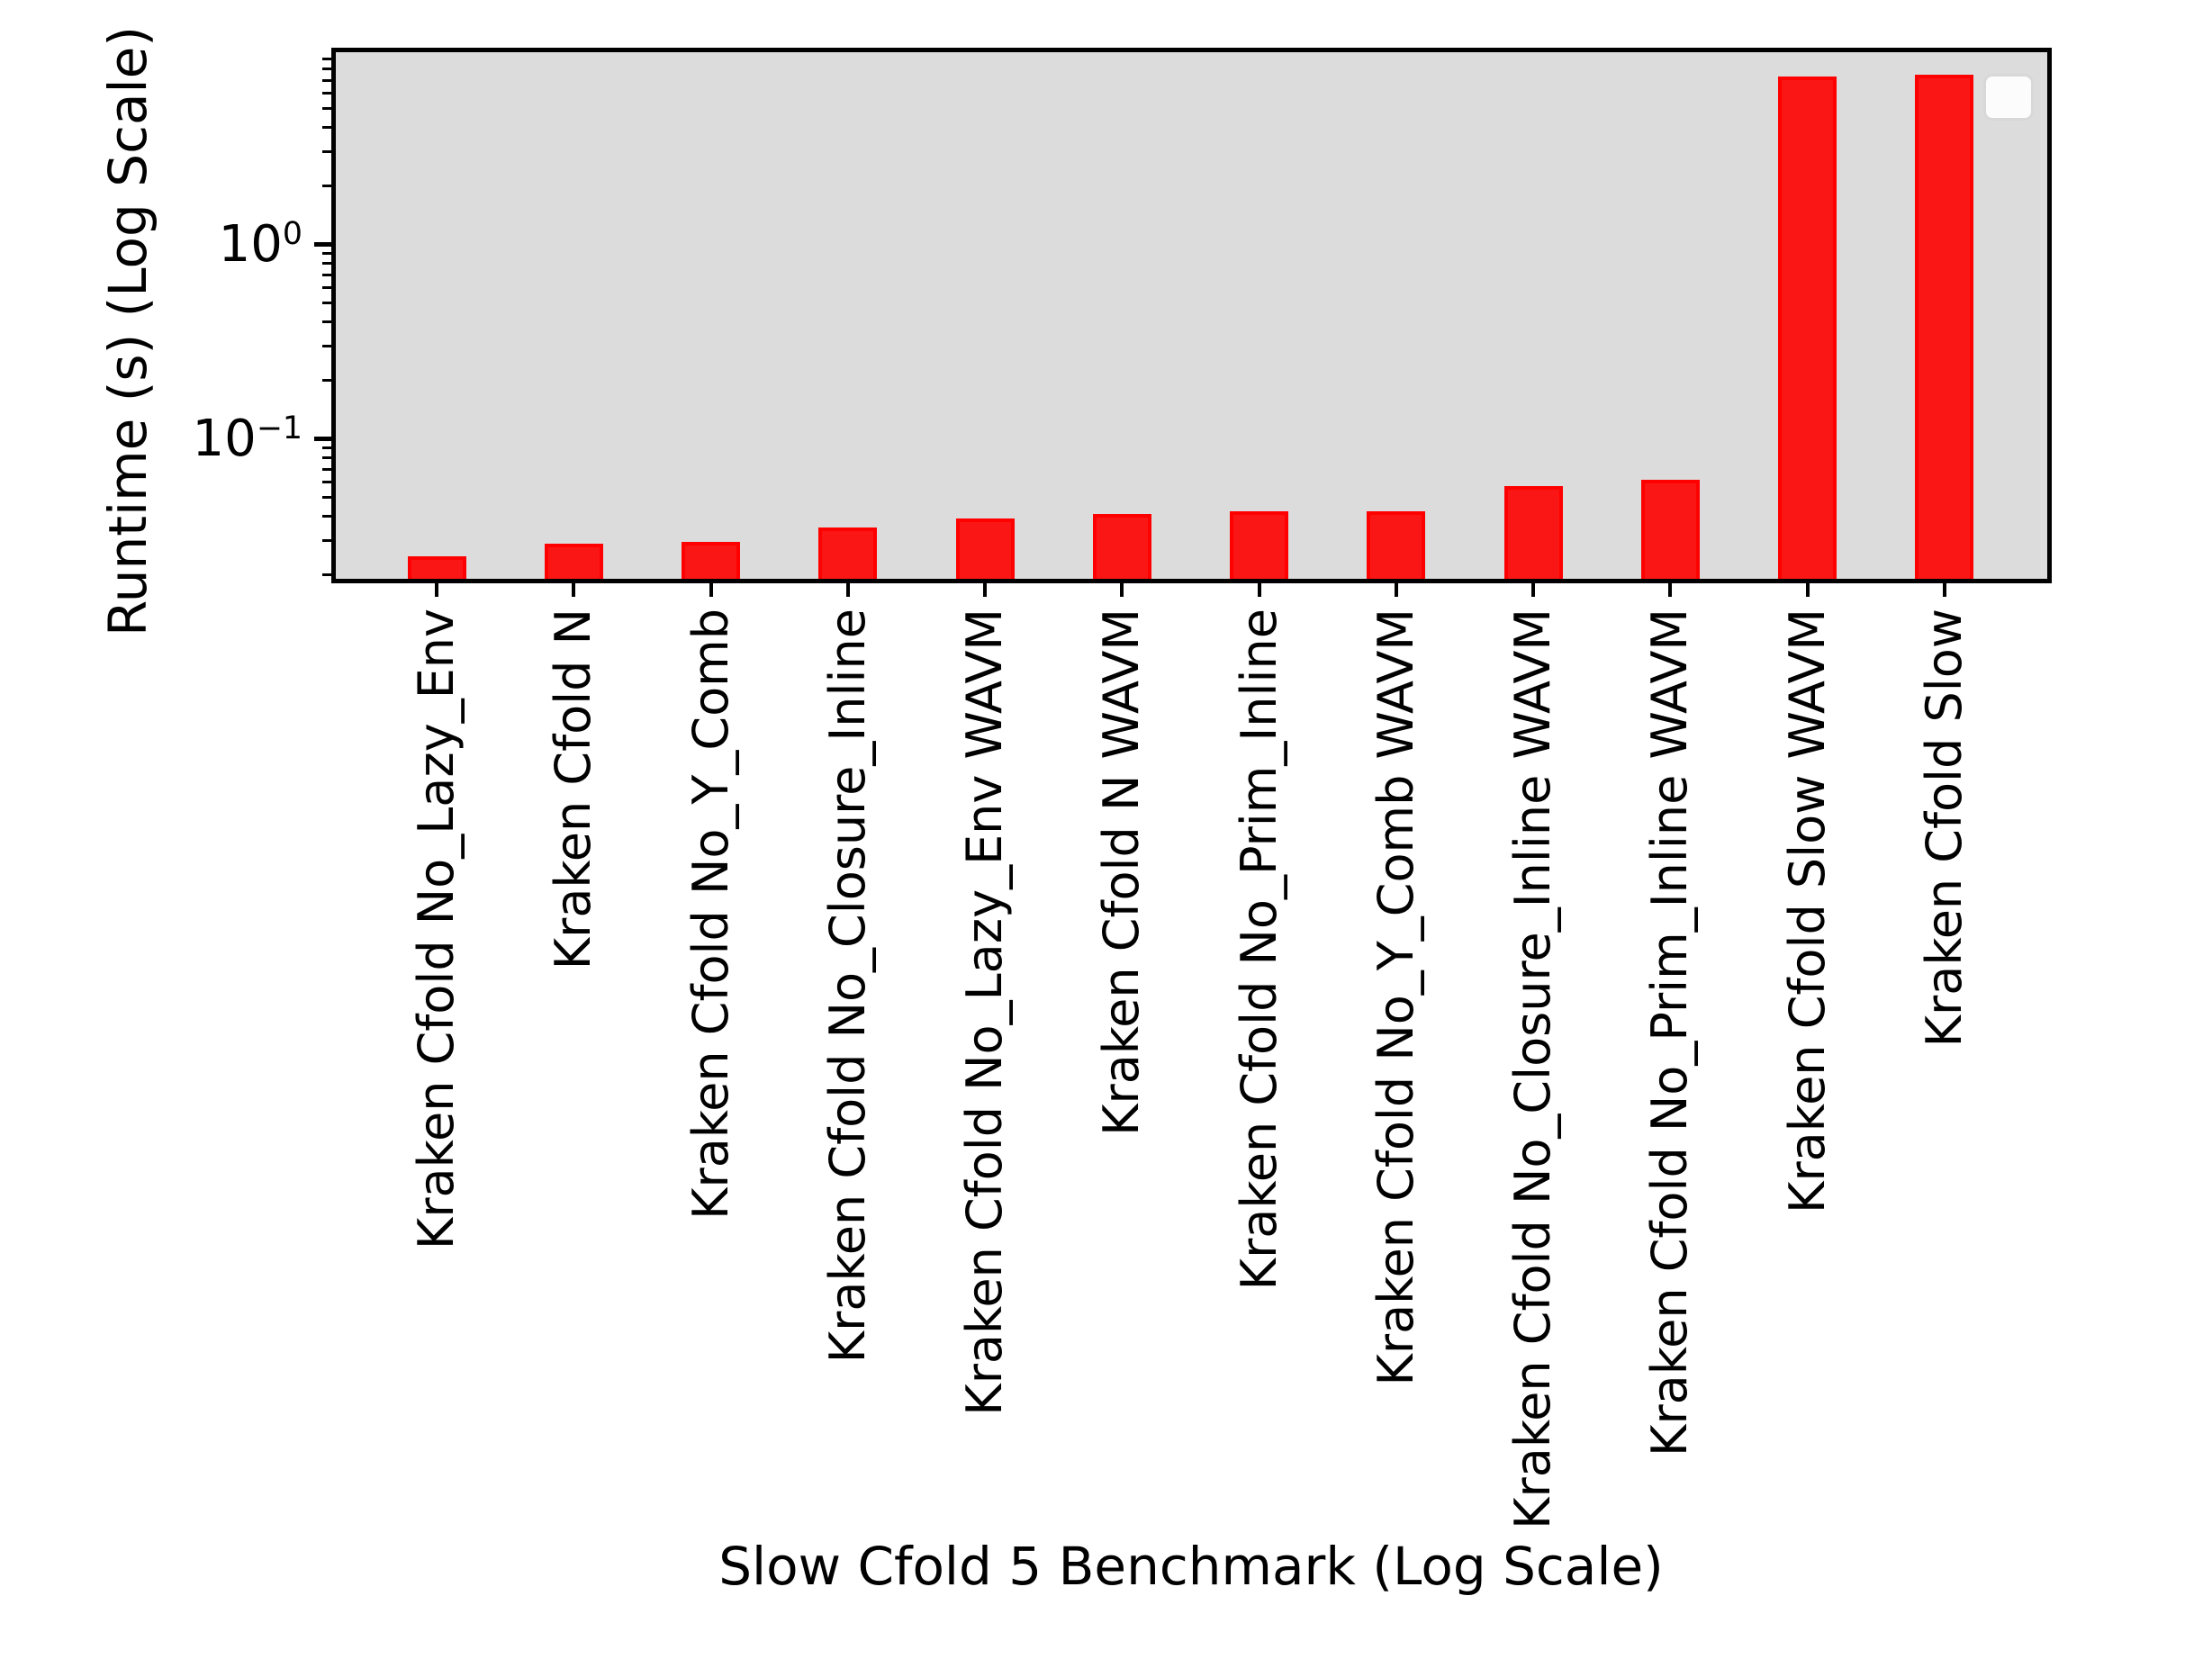  What do you see at coordinates (1533, 1069) in the screenshot?
I see `x-tick-label: Kraken Cfold No_Closure_Inline WAVM` at bounding box center [1533, 1069].